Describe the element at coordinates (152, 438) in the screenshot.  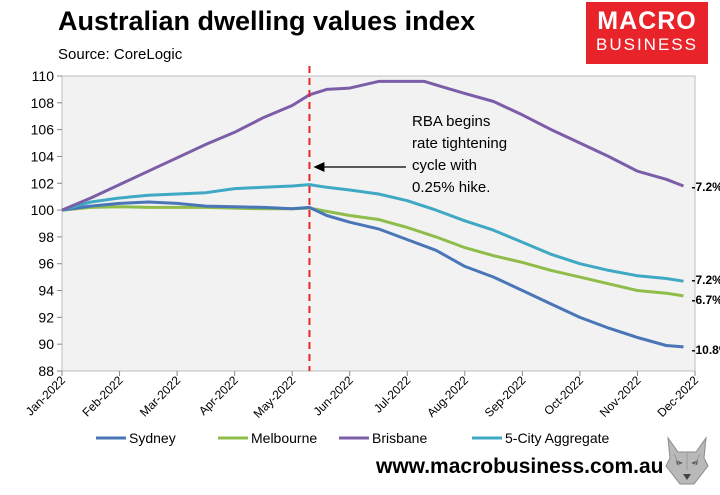
I see `legend-label-sydney: Sydney` at that location.